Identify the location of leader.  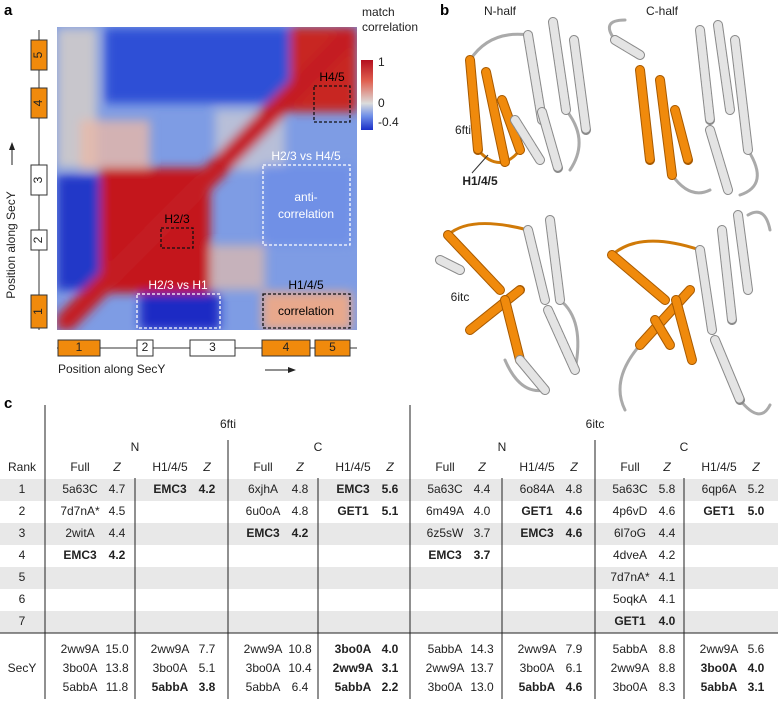
(480, 164).